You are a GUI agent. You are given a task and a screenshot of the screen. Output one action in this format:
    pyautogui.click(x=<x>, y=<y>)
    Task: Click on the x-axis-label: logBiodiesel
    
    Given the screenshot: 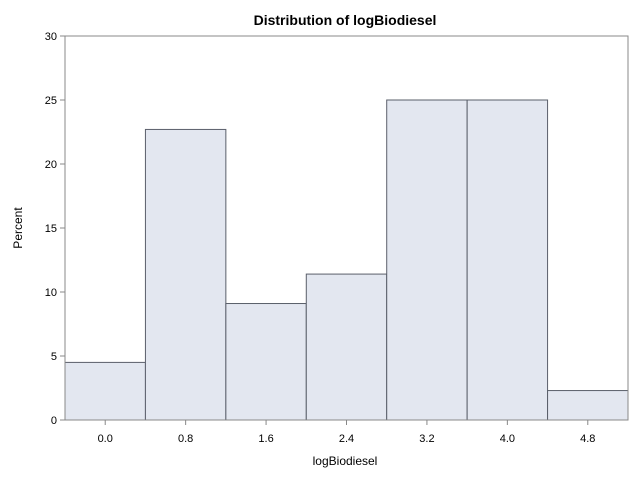 What is the action you would take?
    pyautogui.click(x=345, y=461)
    